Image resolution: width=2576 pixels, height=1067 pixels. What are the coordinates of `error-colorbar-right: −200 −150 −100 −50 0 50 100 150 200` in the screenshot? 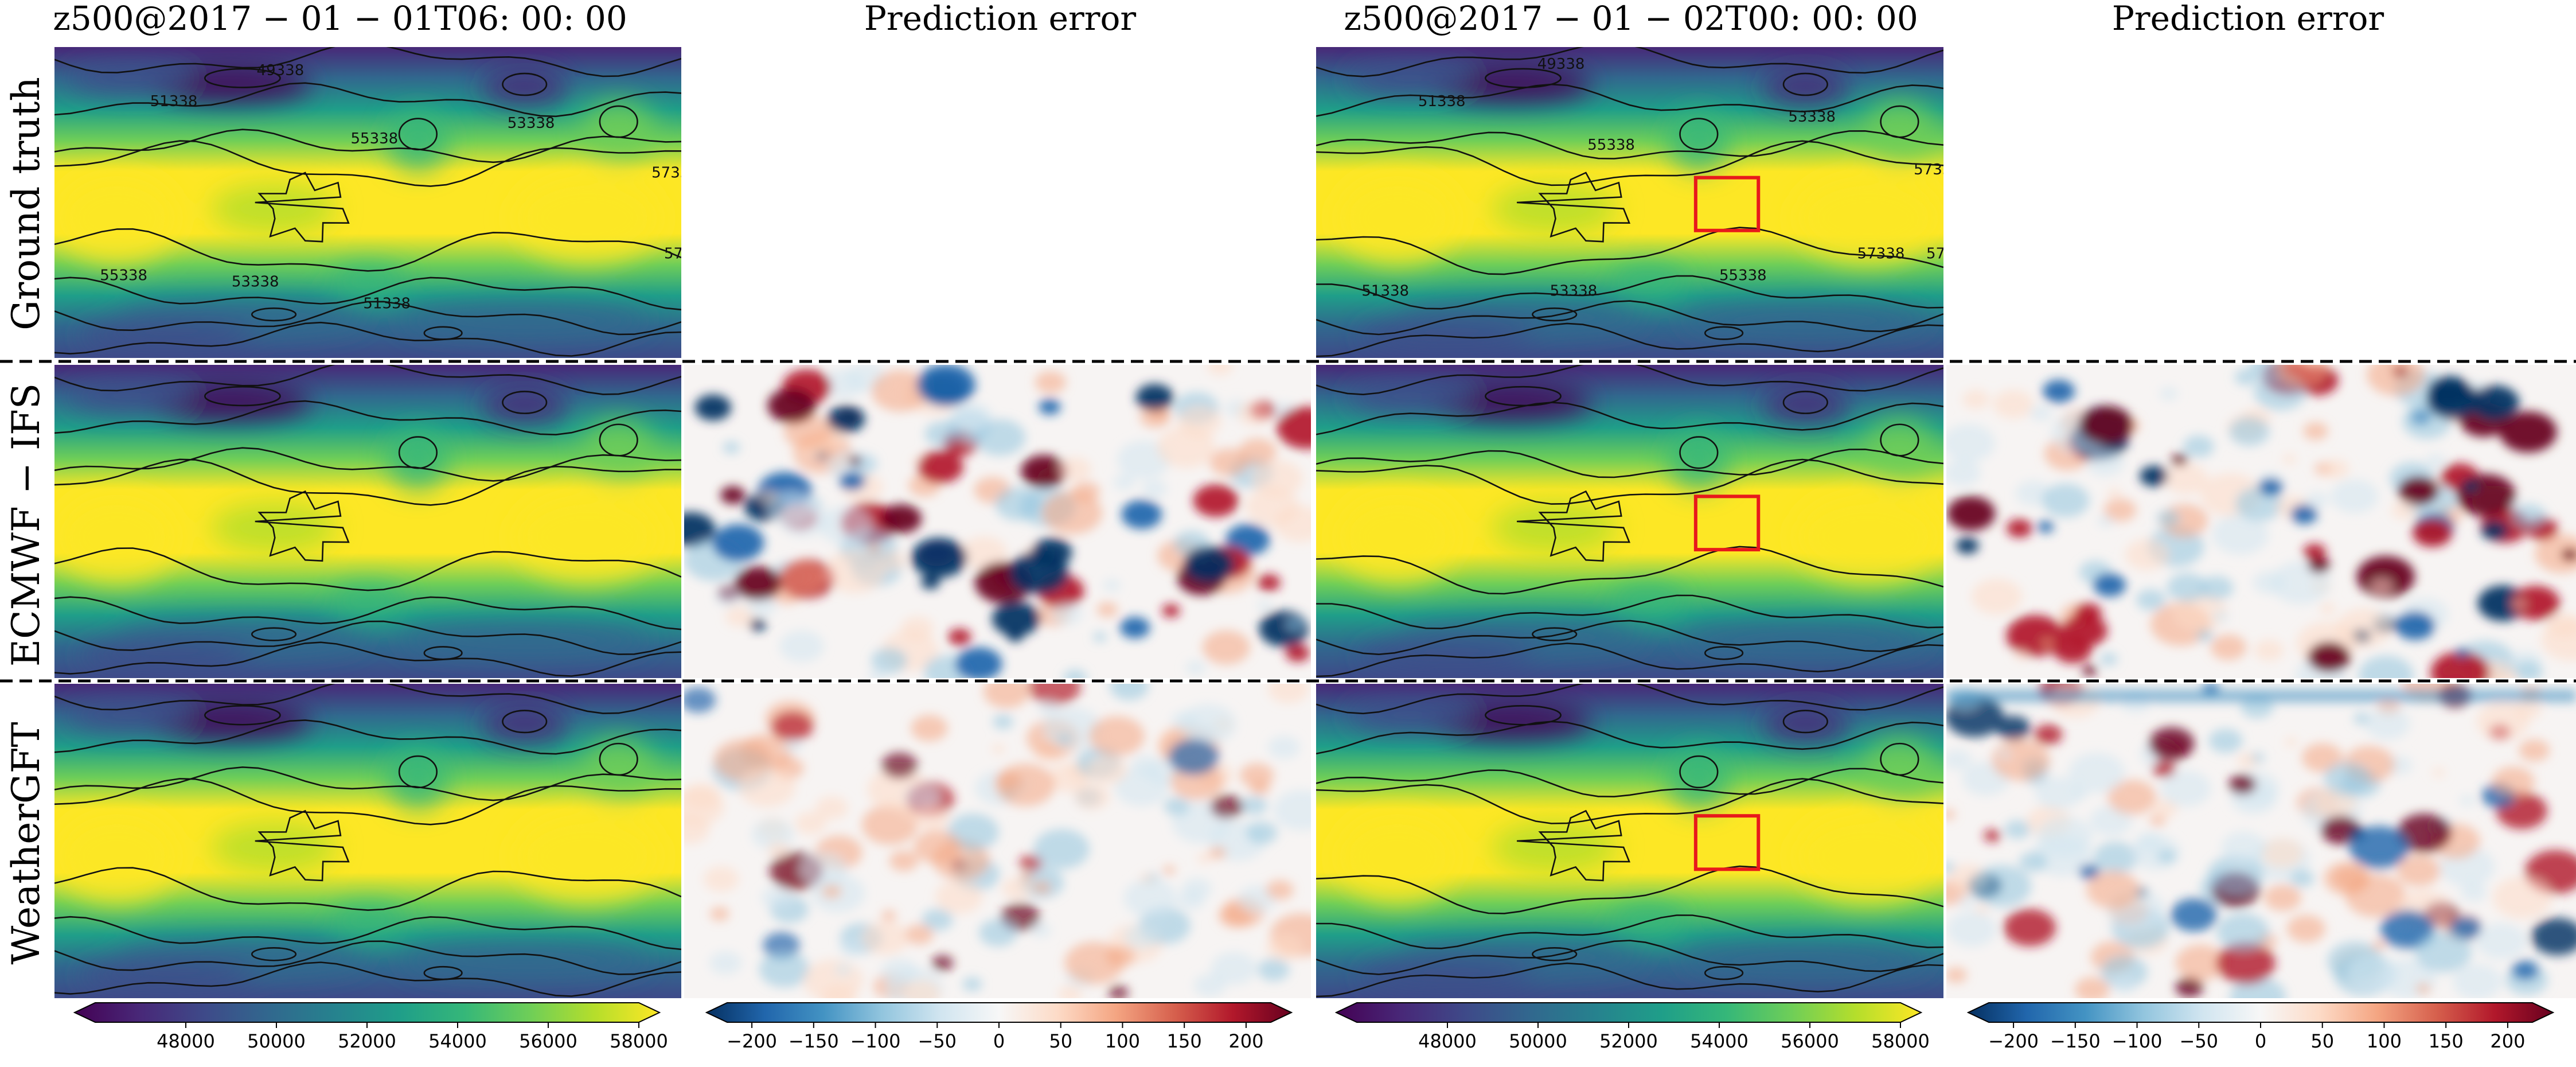 It's located at (2261, 1027).